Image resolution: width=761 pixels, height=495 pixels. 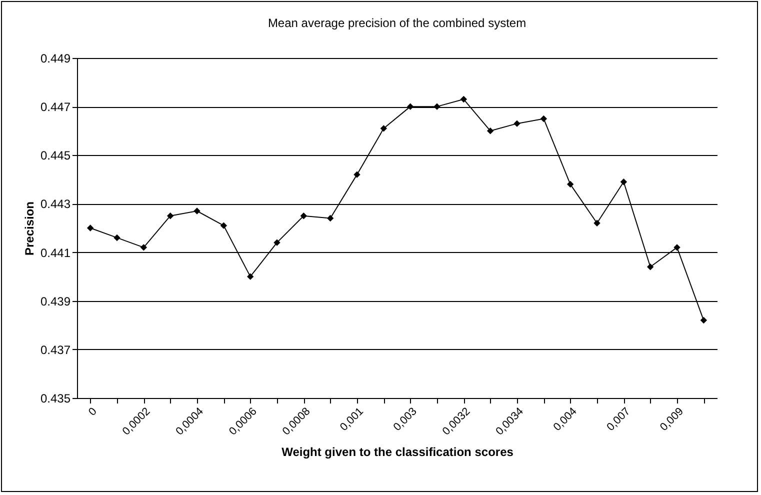 I want to click on y-tick-label: 0.439, so click(x=55, y=301).